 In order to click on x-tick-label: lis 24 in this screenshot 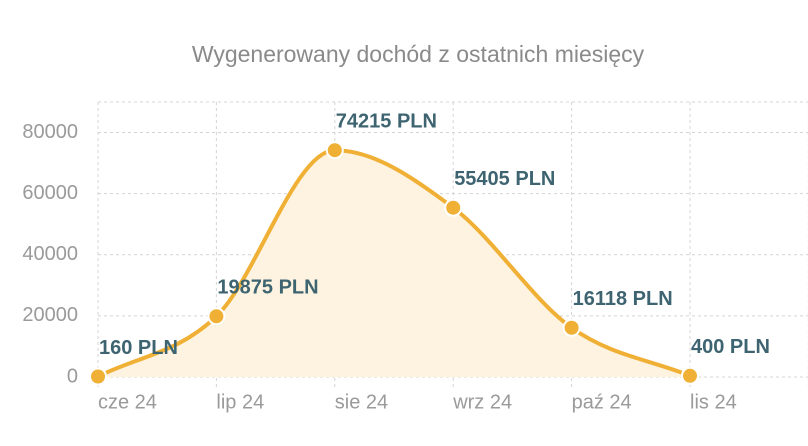, I will do `click(713, 402)`.